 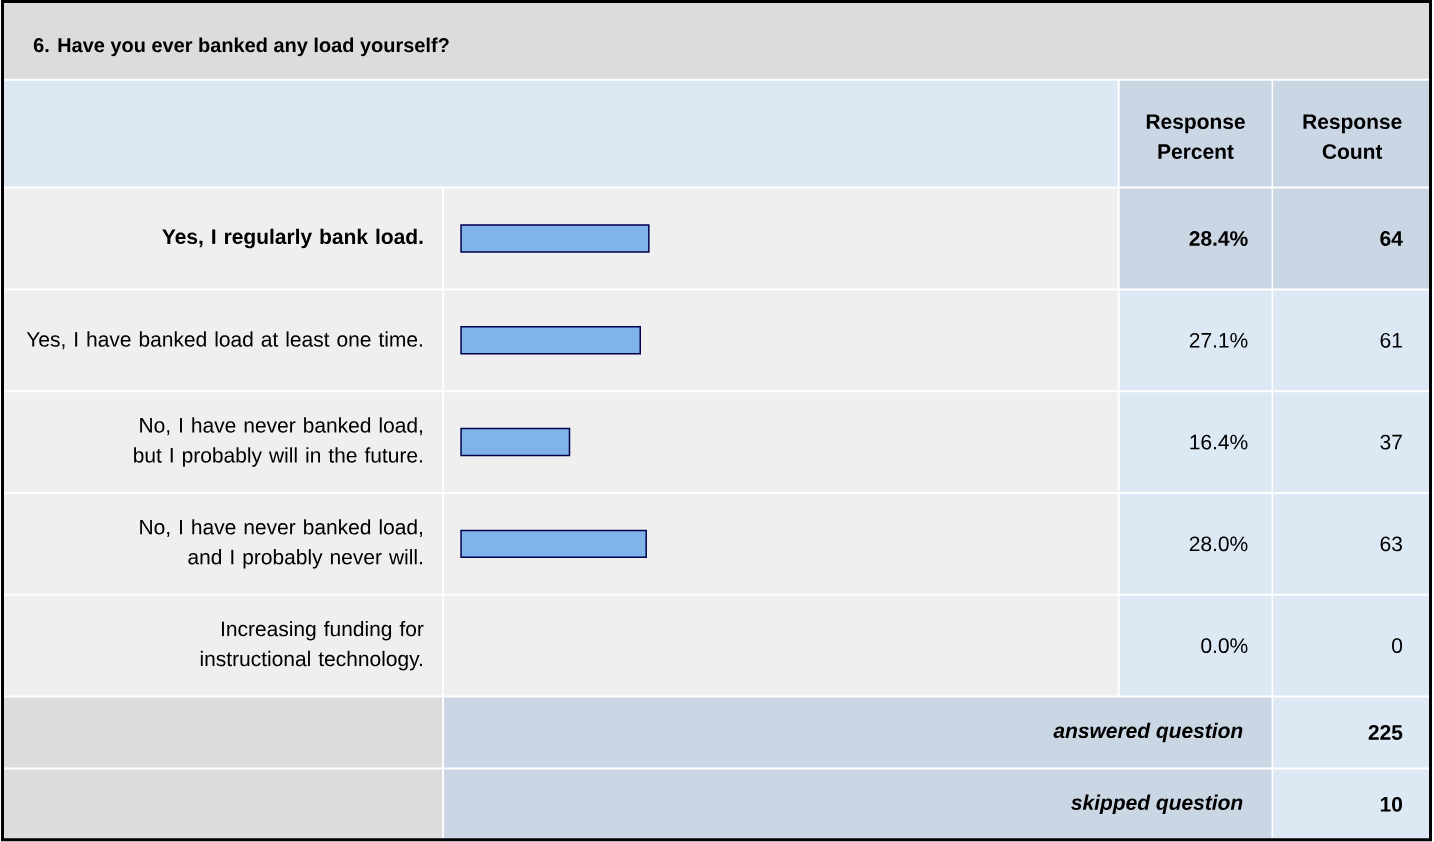 What do you see at coordinates (1391, 238) in the screenshot?
I see `text: 64` at bounding box center [1391, 238].